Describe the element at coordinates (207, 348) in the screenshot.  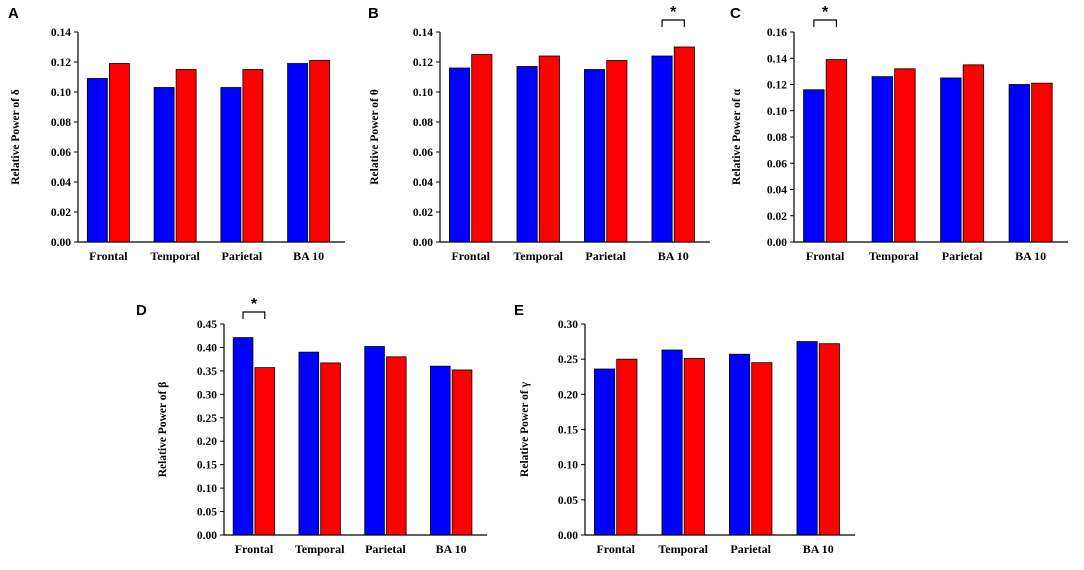
I see `y-tick-label: 0.40` at that location.